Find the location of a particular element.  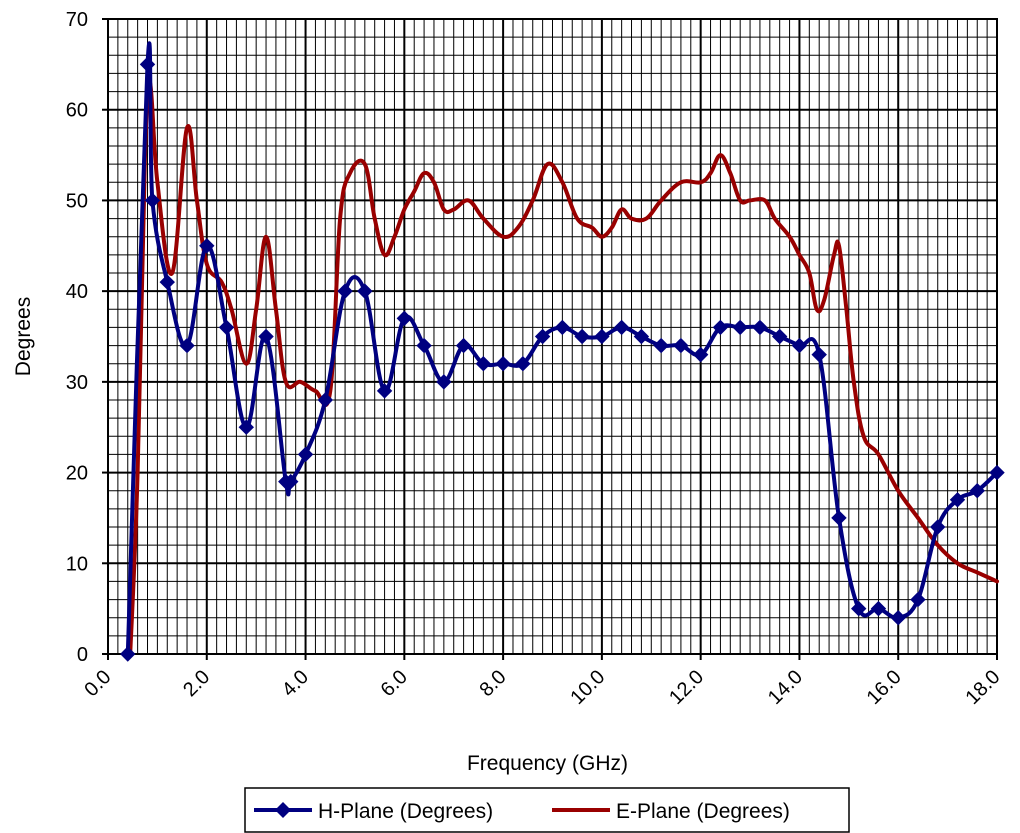

x-tick-label: 6.0 is located at coordinates (394, 683).